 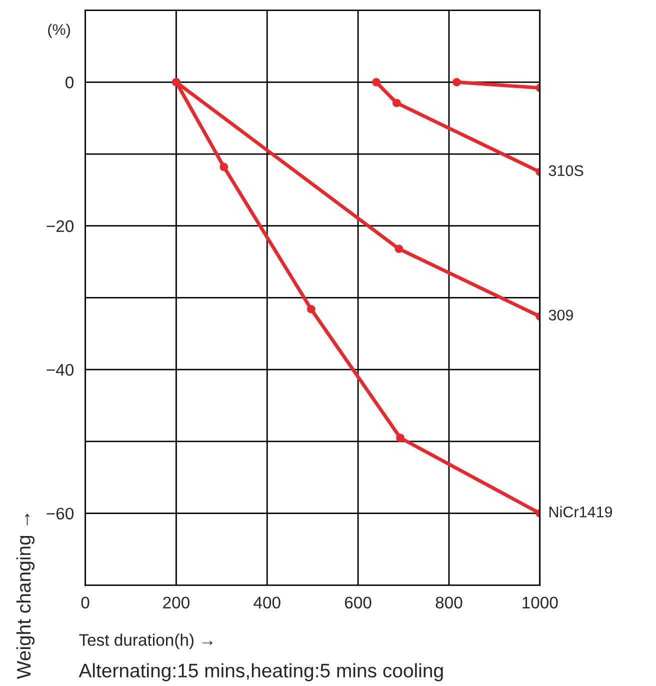 What do you see at coordinates (60, 514) in the screenshot?
I see `y-tick-label: −60` at bounding box center [60, 514].